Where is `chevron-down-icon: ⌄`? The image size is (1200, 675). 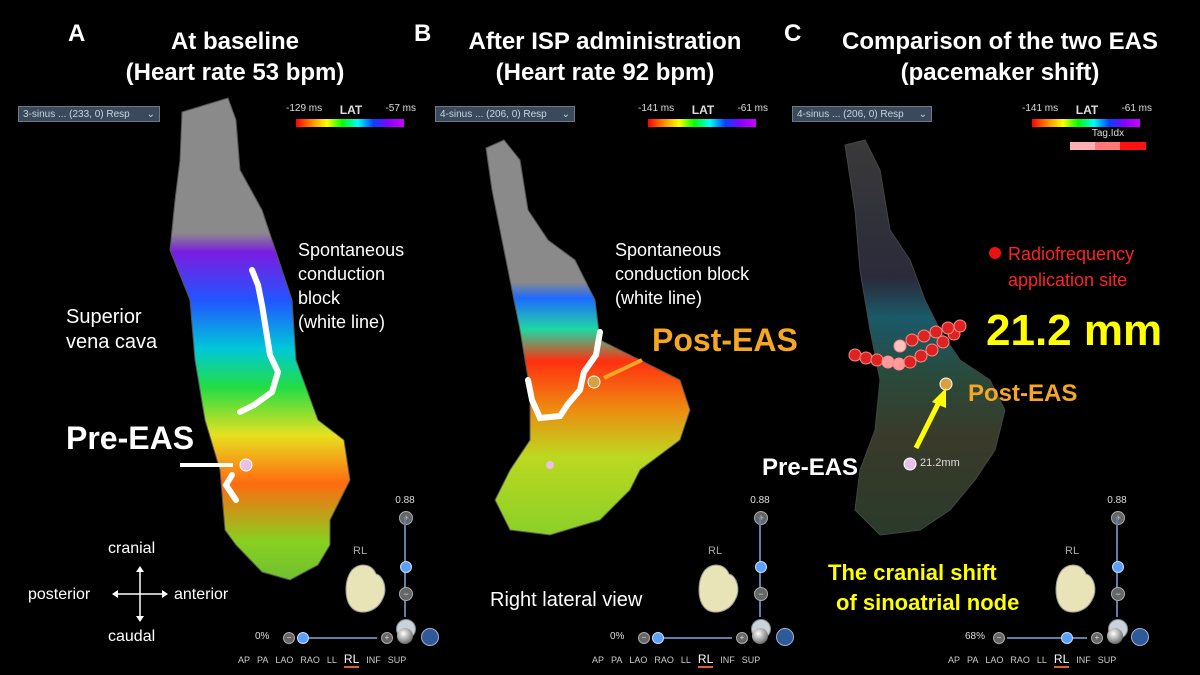 chevron-down-icon: ⌄ is located at coordinates (150, 114).